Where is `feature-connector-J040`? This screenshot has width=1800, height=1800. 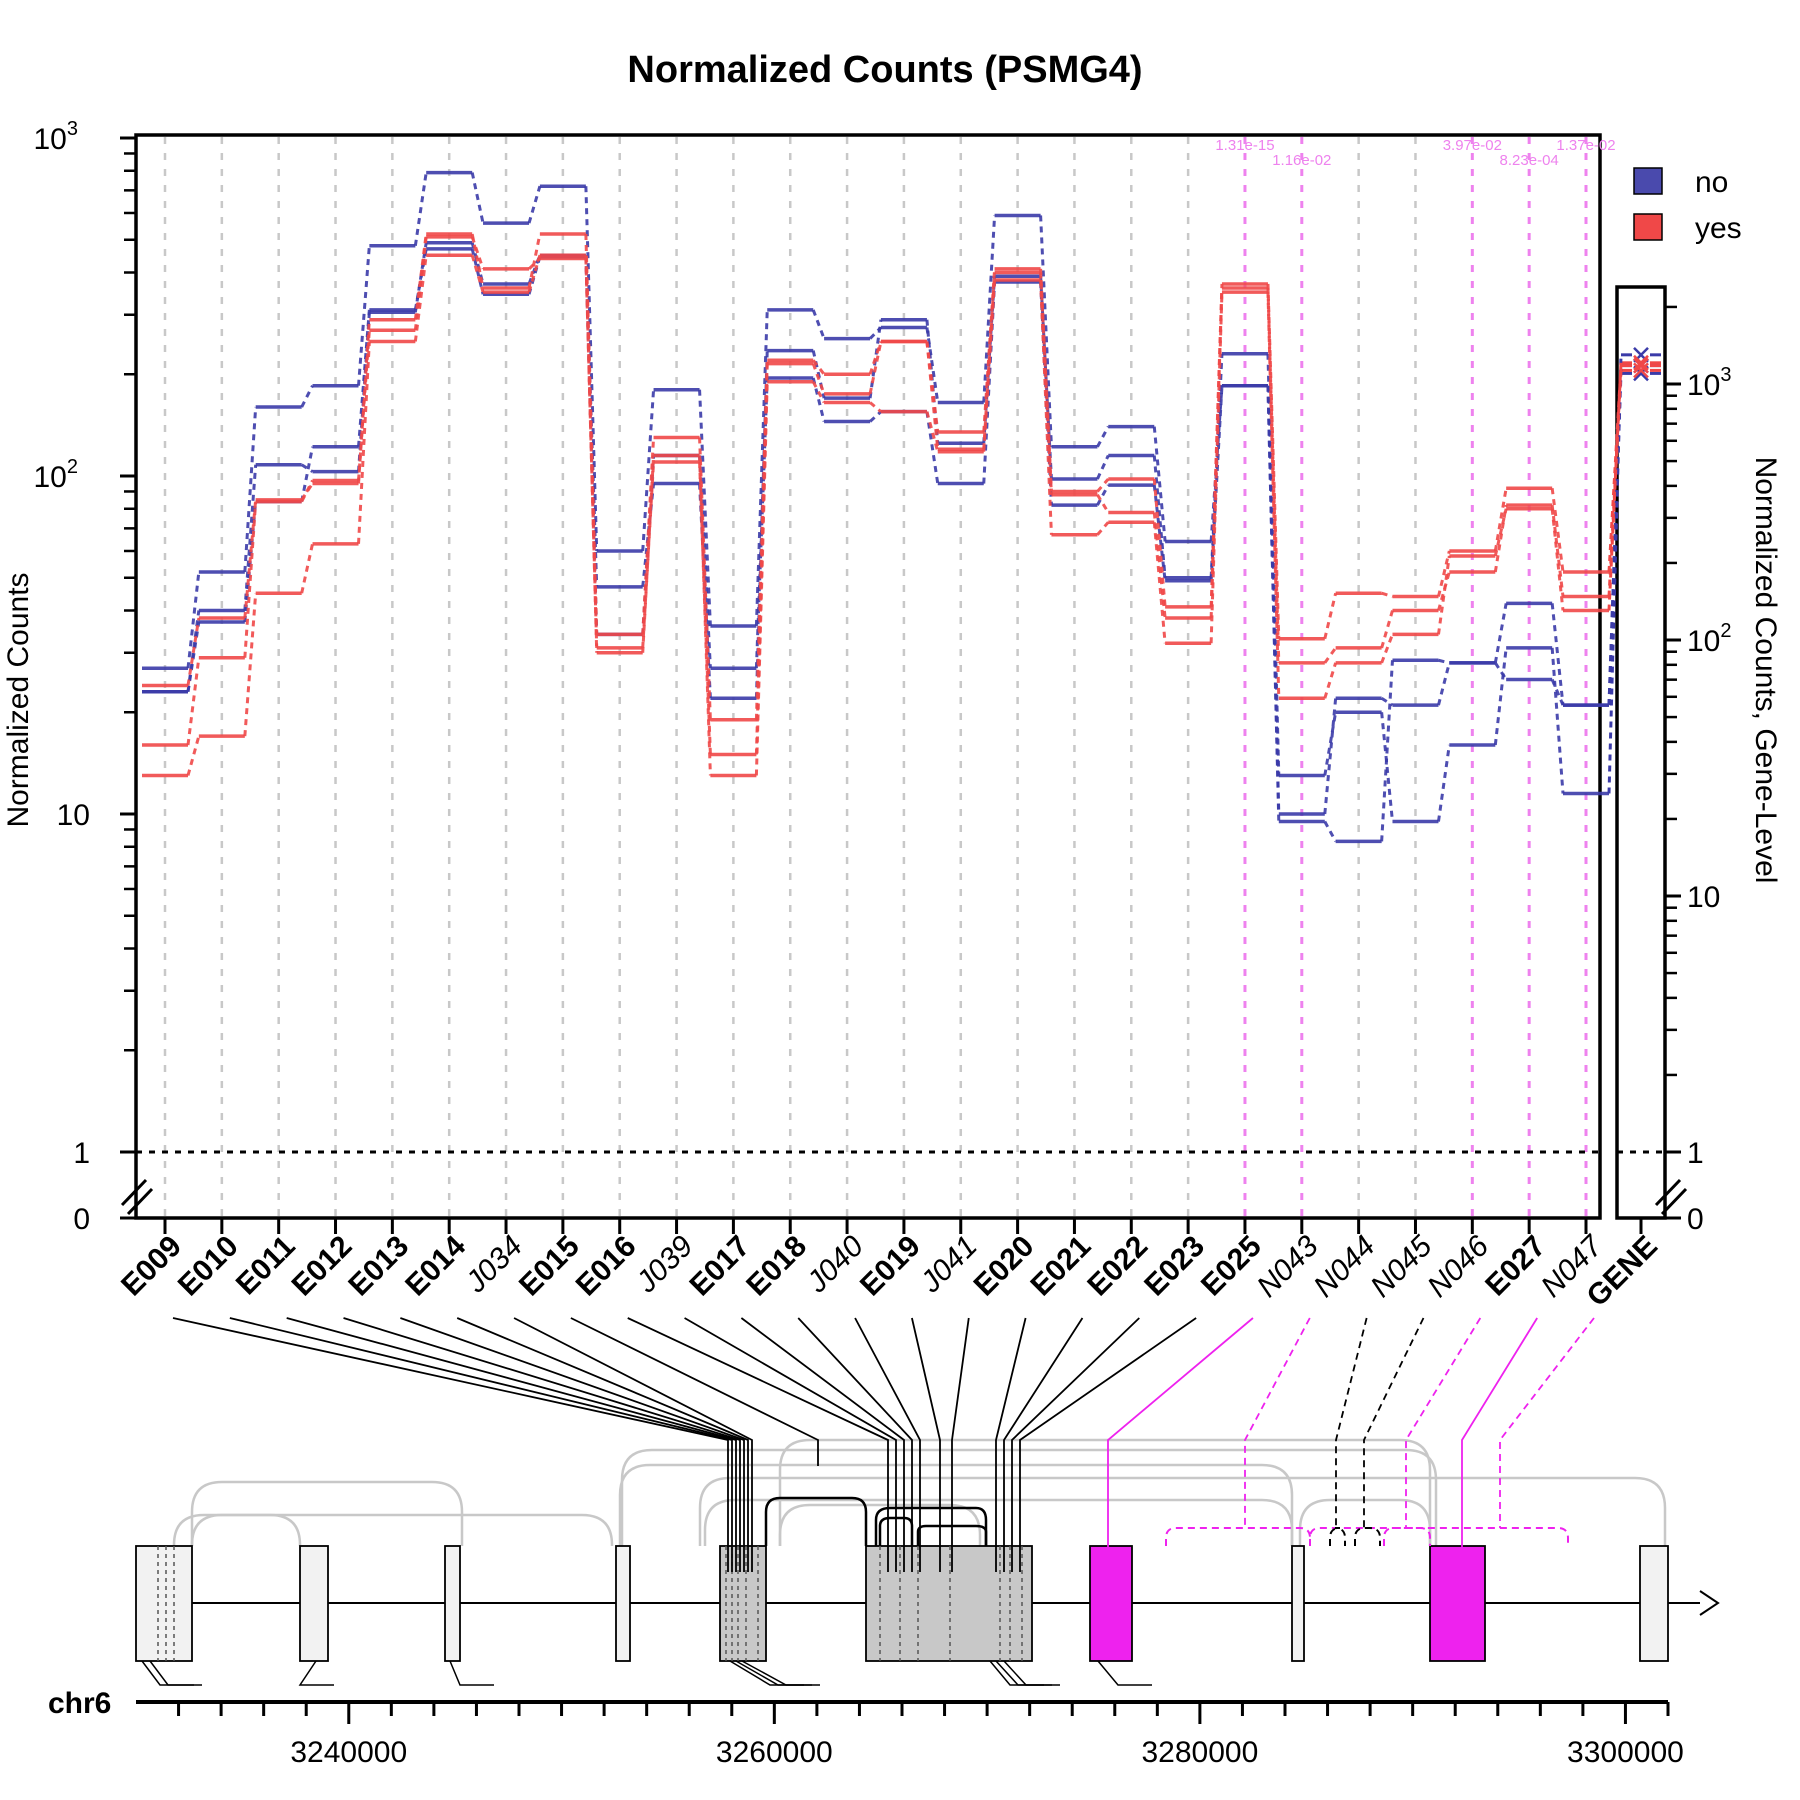
feature-connector-J040 is located at coordinates (887, 1444).